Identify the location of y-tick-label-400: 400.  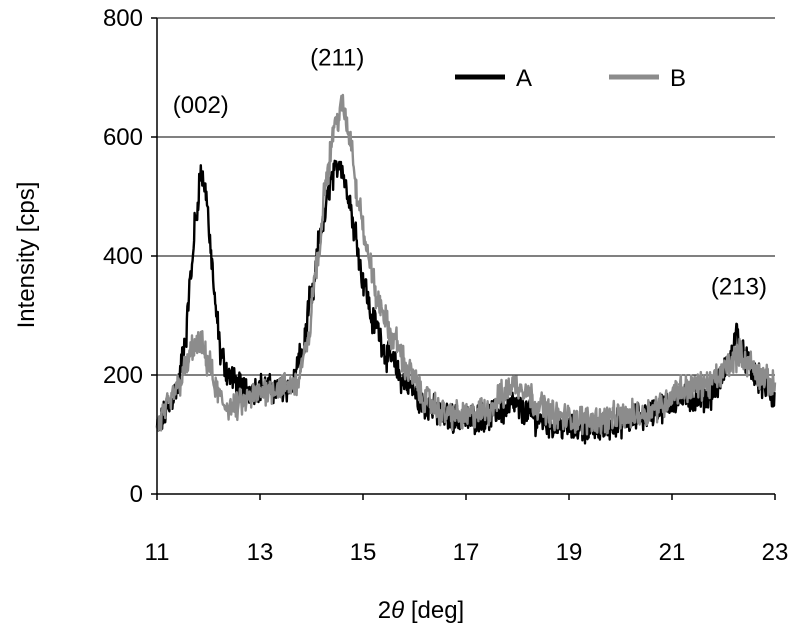
(123, 256).